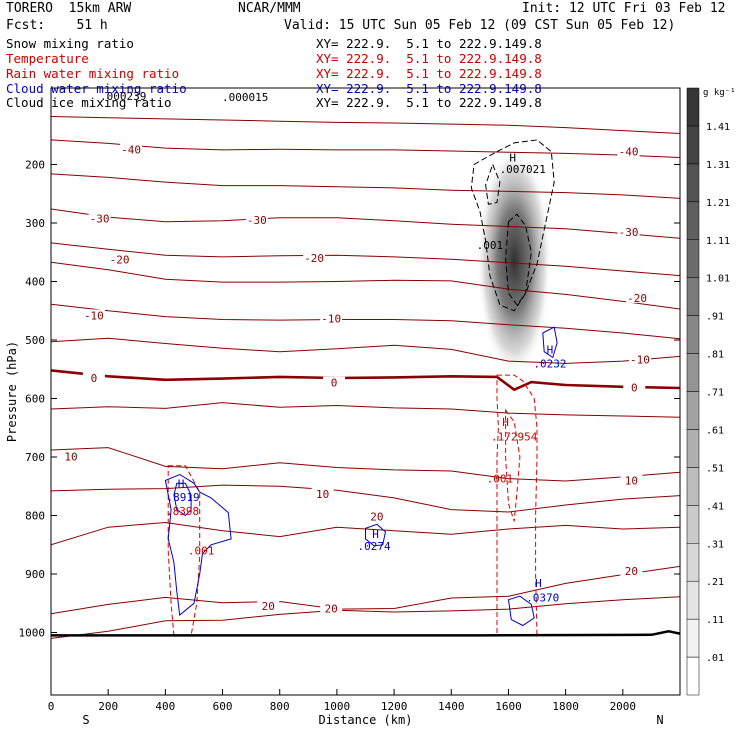 The width and height of the screenshot is (740, 740). Describe the element at coordinates (718, 279) in the screenshot. I see `colorbar-label-10: 1.01` at that location.